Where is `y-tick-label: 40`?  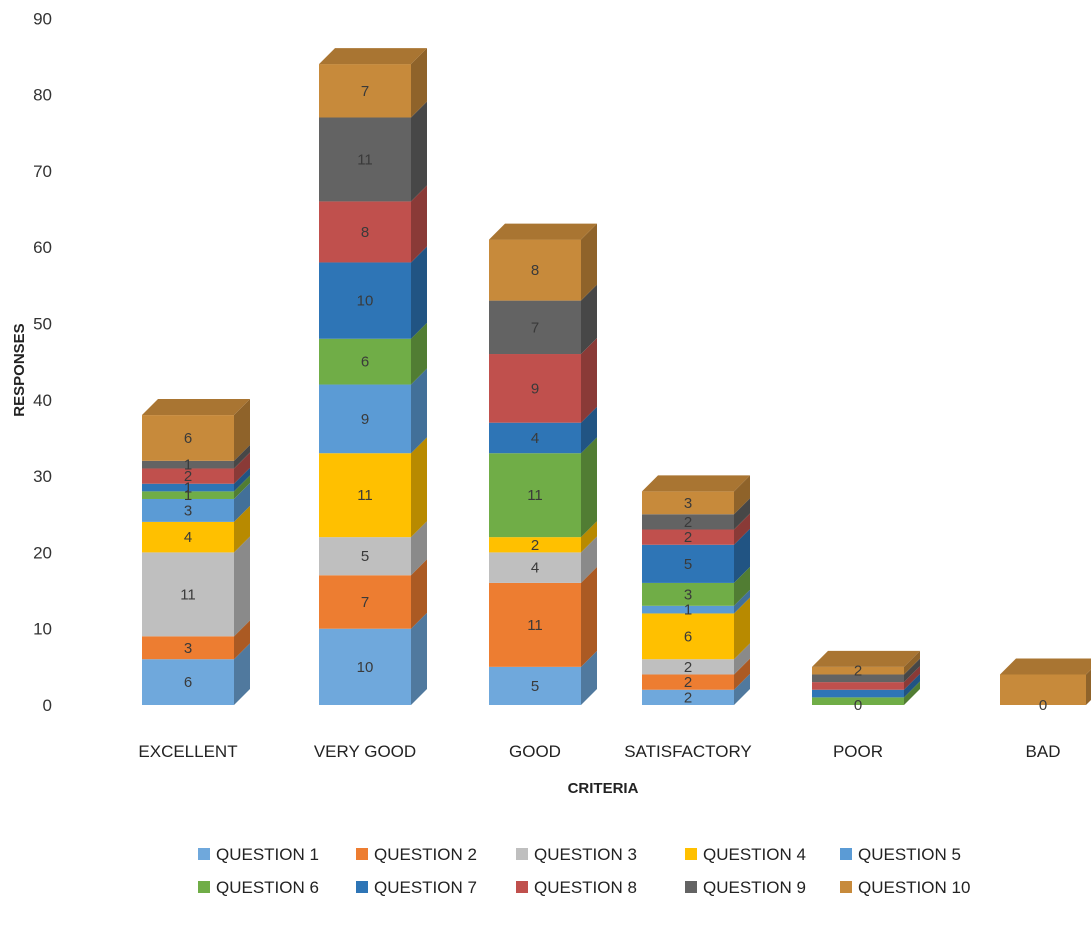 y-tick-label: 40 is located at coordinates (42, 400).